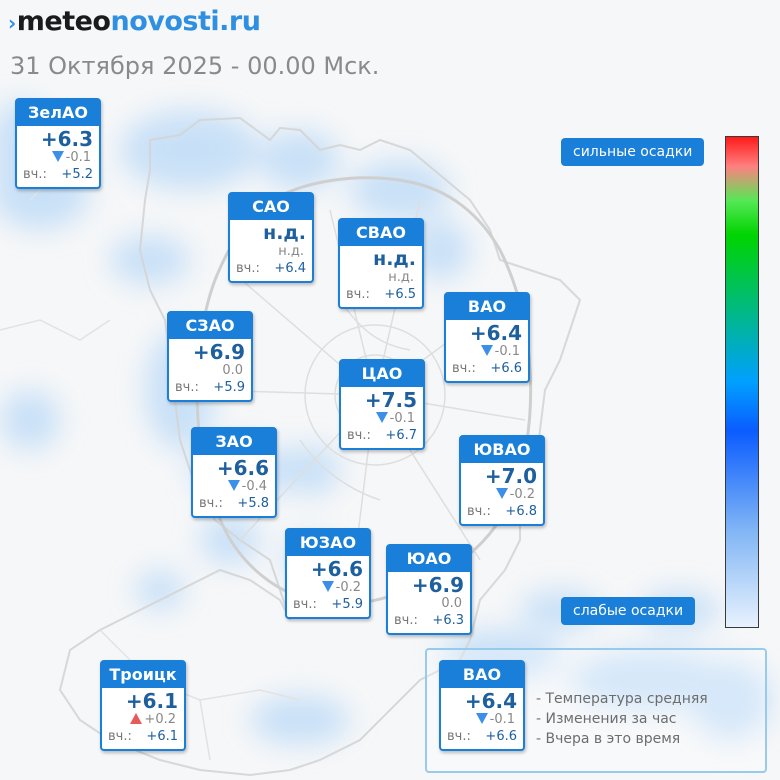  Describe the element at coordinates (195, 66) in the screenshot. I see `forecast-datetime: 31 Октября 2025 - 00.00 Мск.` at that location.